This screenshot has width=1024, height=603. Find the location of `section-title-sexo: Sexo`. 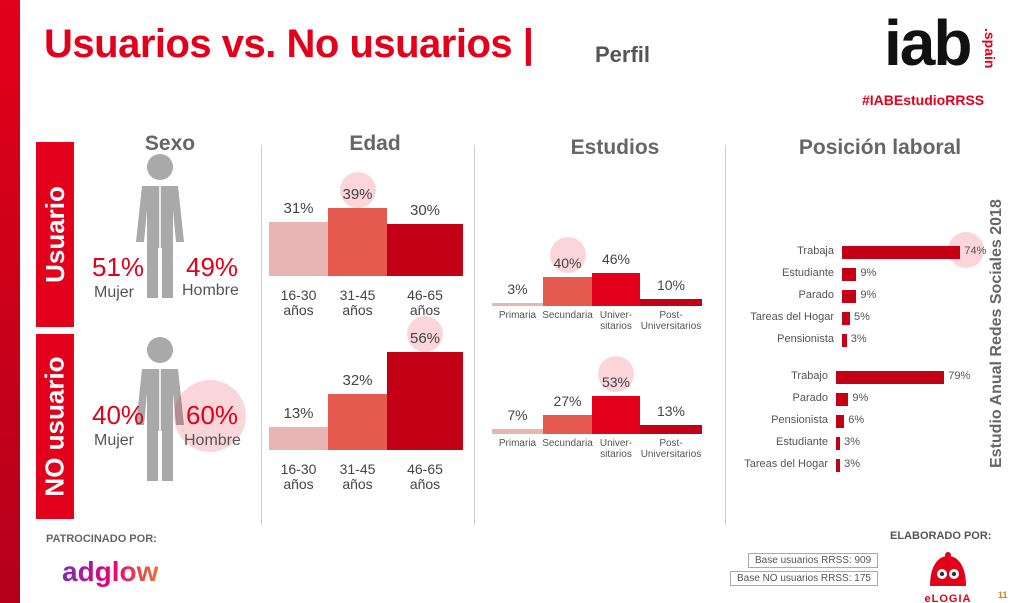

section-title-sexo: Sexo is located at coordinates (170, 143).